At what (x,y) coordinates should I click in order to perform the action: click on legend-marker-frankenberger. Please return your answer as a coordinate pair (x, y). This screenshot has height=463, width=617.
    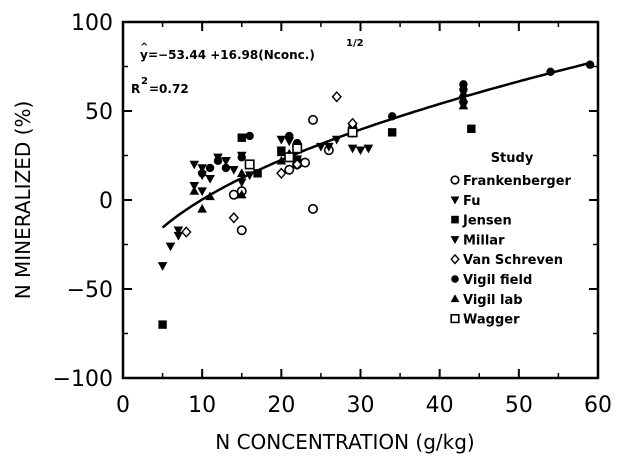
    Looking at the image, I should click on (455, 180).